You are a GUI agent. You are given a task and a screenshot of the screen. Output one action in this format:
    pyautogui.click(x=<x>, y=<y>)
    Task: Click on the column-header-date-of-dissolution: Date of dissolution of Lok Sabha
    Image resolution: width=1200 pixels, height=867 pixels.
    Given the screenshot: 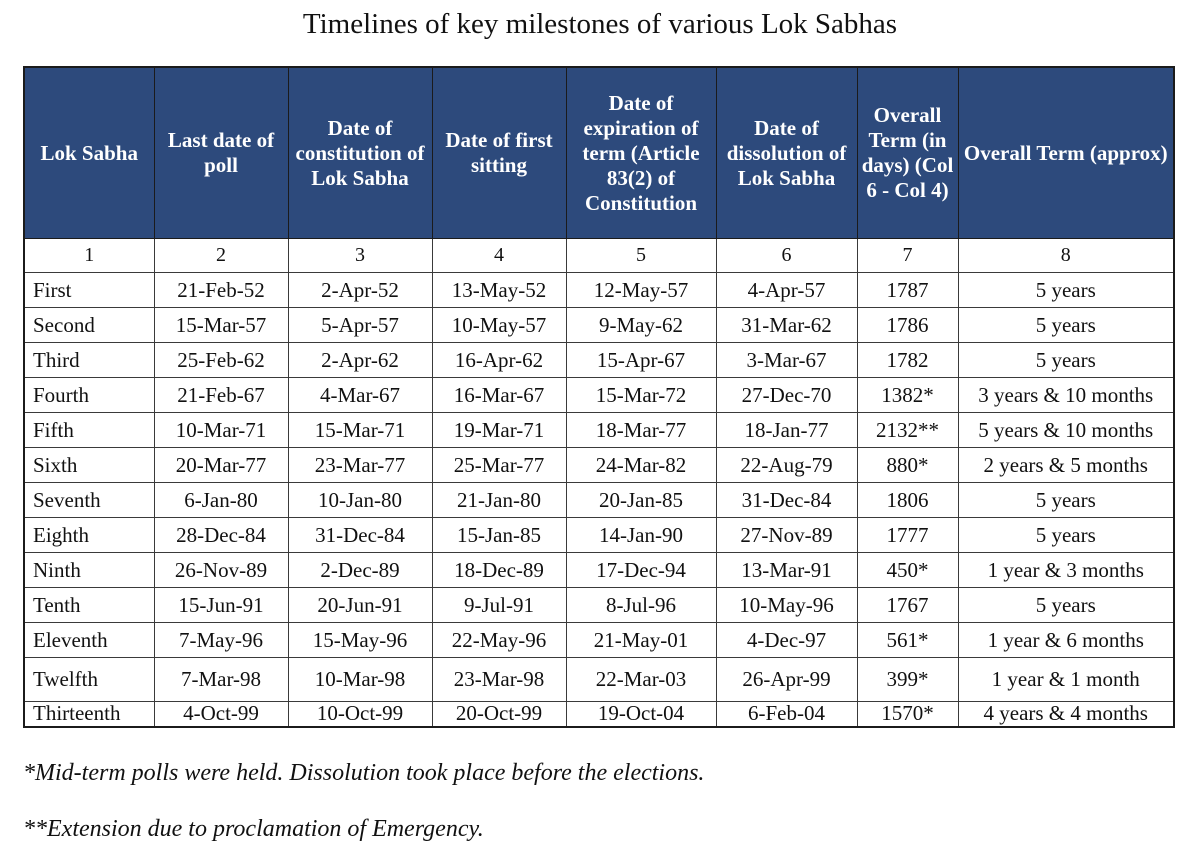 What is the action you would take?
    pyautogui.click(x=786, y=152)
    